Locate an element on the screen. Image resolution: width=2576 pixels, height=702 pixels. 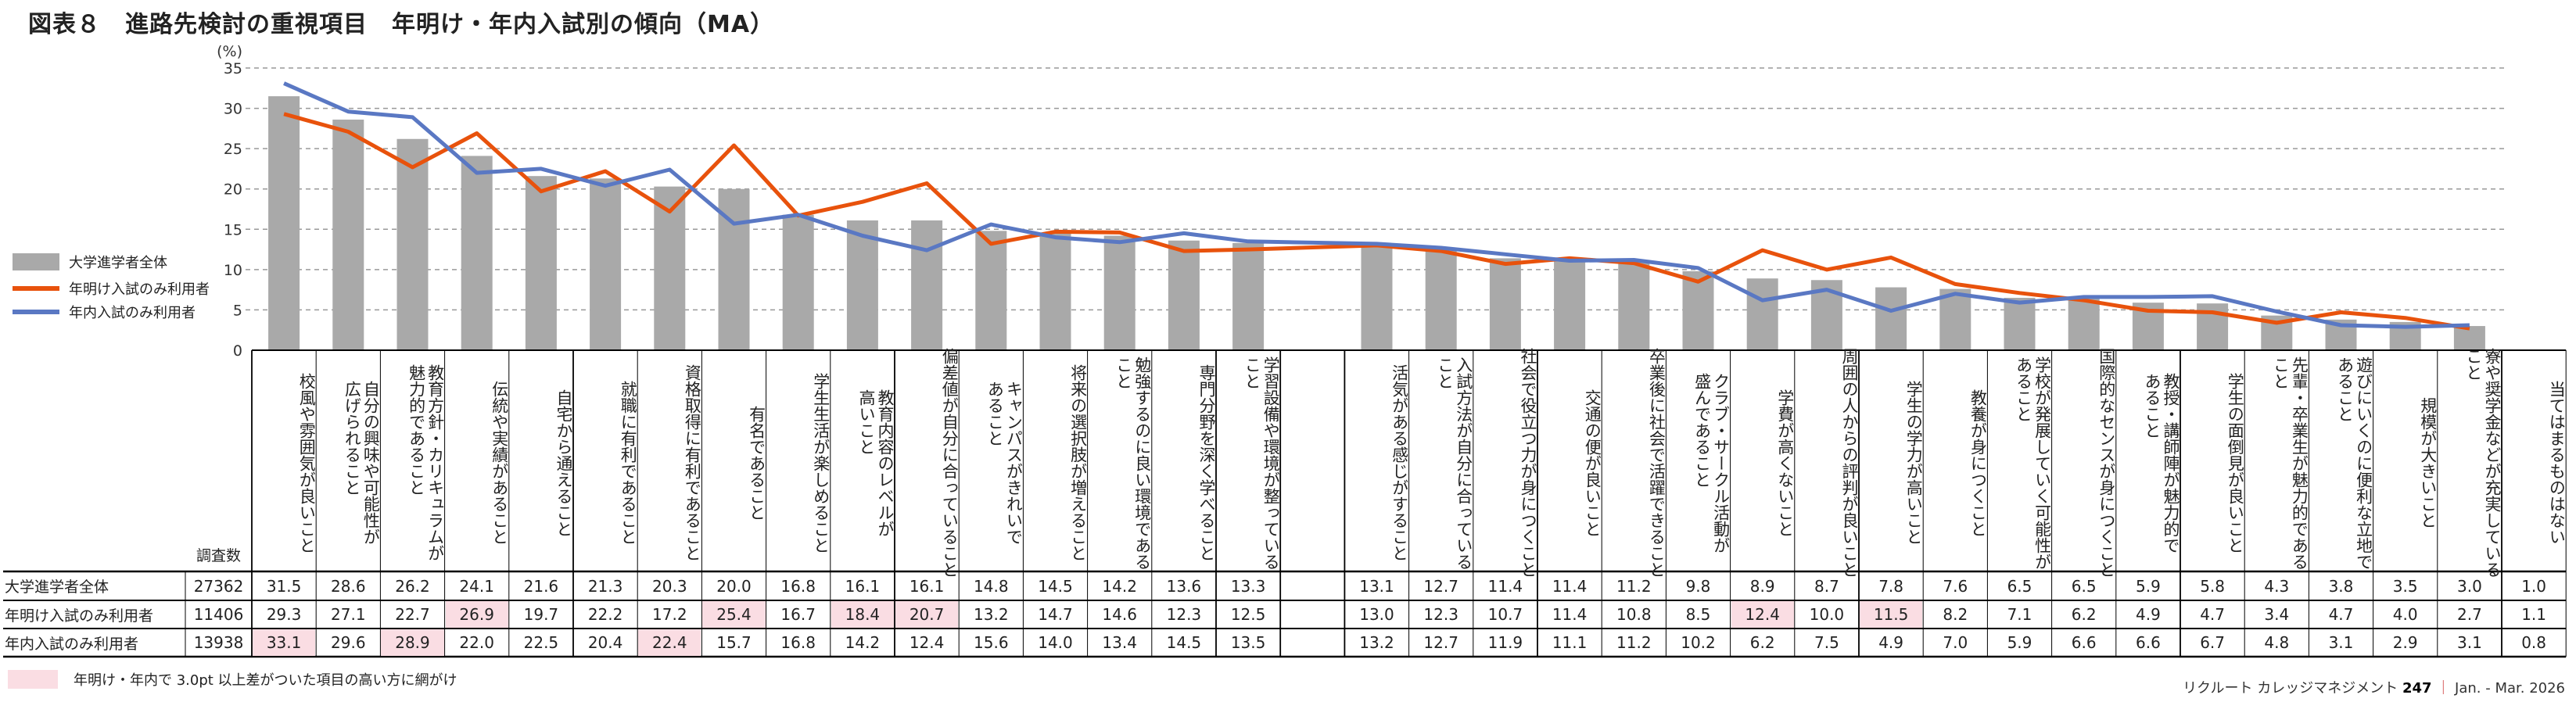
table-cell: 7.0 is located at coordinates (1956, 642).